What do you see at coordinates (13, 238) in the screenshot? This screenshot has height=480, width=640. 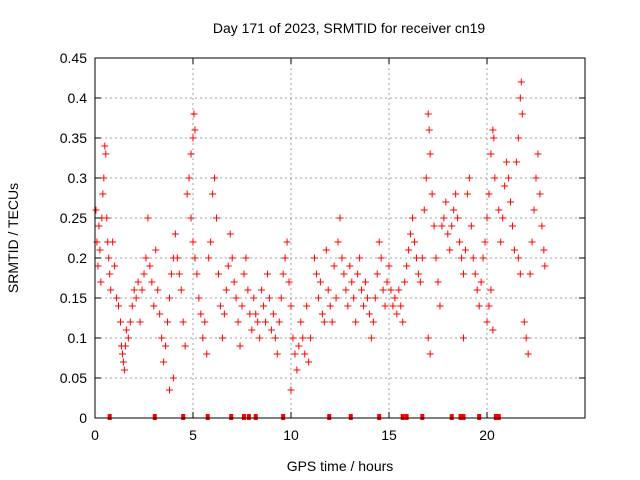 I see `y-axis-label: SRMTID / TECUs` at bounding box center [13, 238].